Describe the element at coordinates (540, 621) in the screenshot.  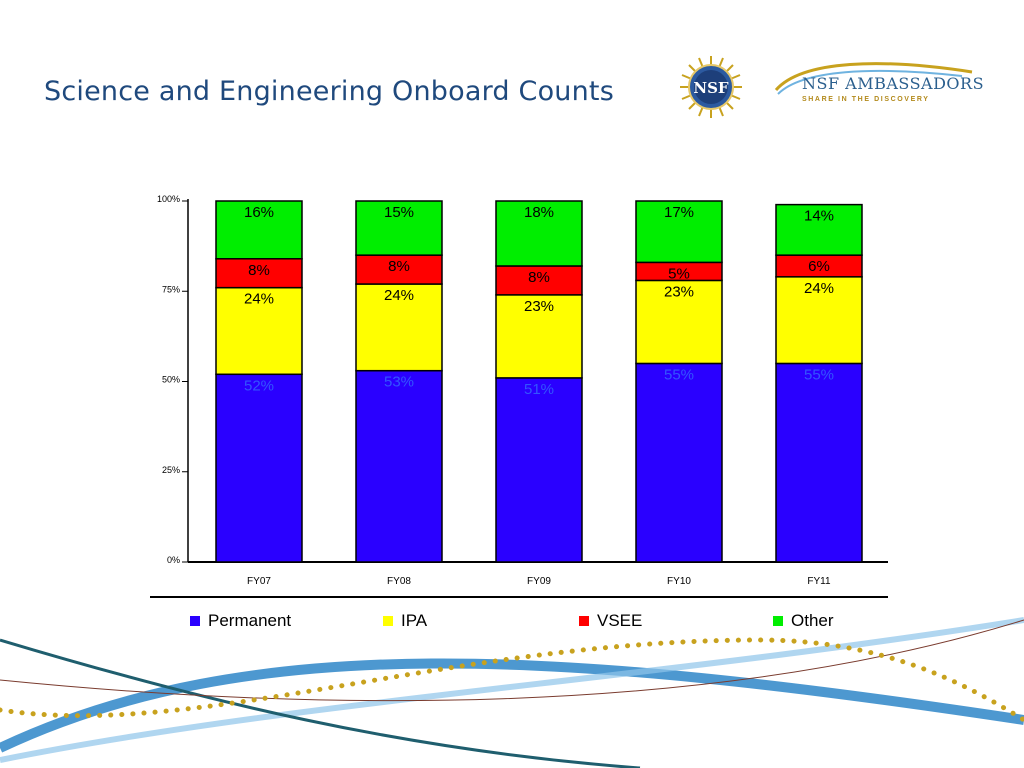
I see `chart-legend: Permanent IPA VSEE Other` at that location.